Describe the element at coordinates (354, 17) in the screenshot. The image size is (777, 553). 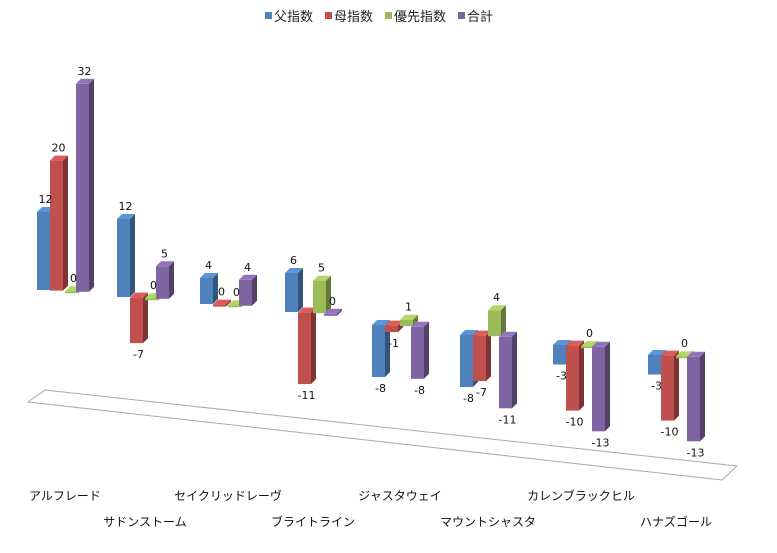
I see `legend-label: 母指数` at that location.